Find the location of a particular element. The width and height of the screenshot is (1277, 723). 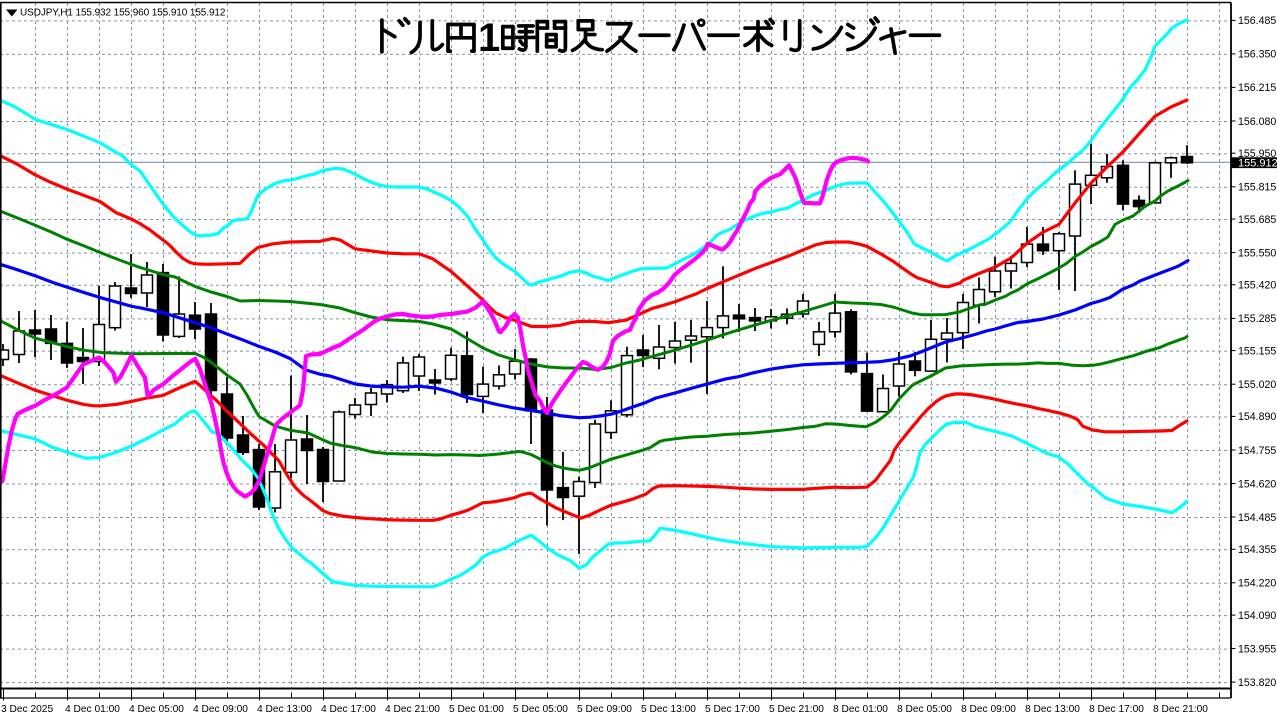

svg-text: 154.890 is located at coordinates (1257, 417).